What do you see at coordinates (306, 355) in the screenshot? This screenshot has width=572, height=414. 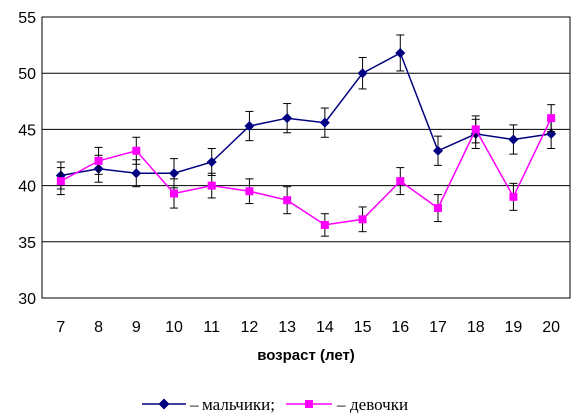 I see `x-axis-title: возраст (лет)` at bounding box center [306, 355].